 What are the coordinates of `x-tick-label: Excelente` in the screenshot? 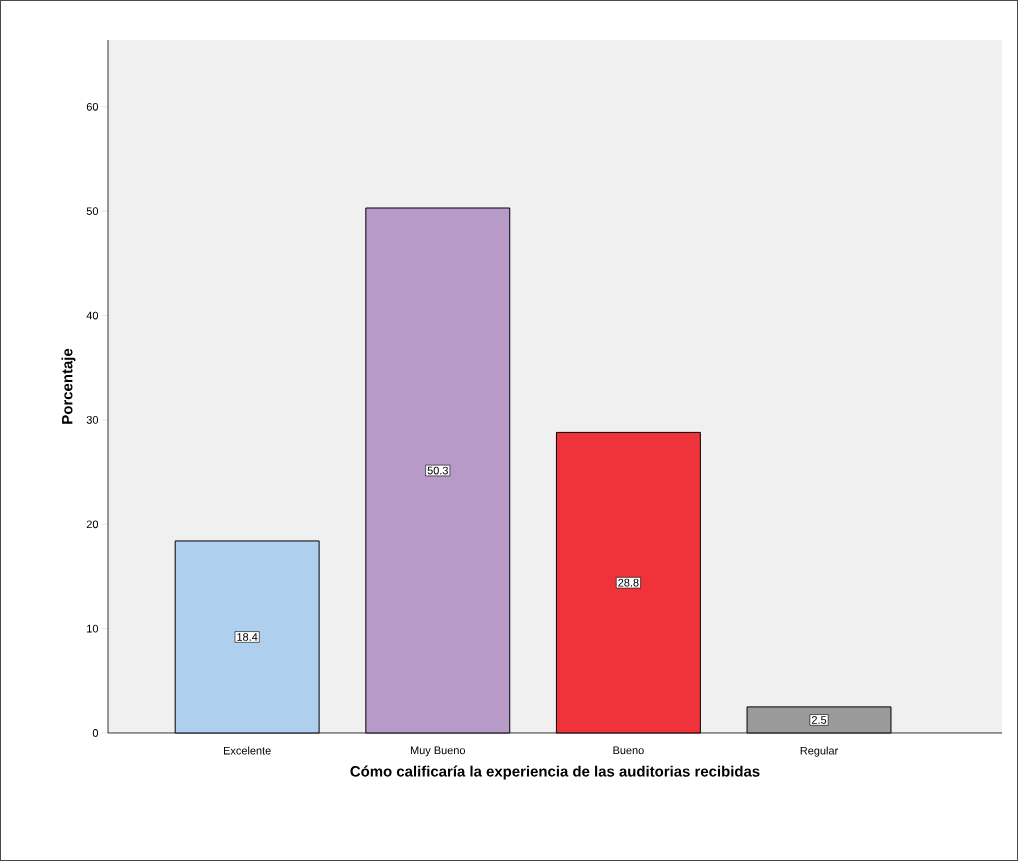 It's located at (247, 750).